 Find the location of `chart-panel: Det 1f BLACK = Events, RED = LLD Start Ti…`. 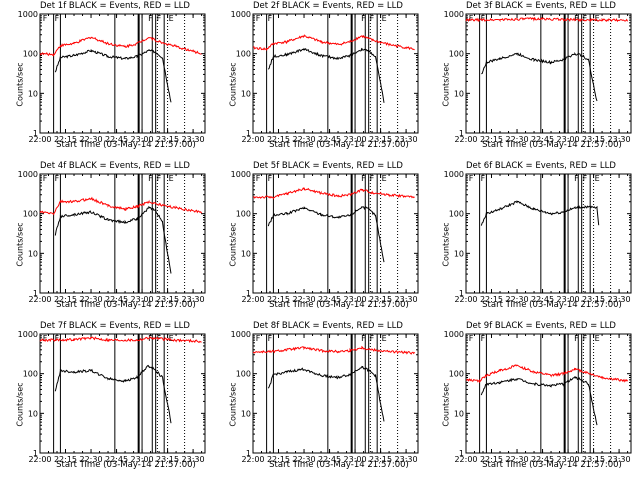

chart-panel: Det 1f BLACK = Events, RED = LLD Start Ti… is located at coordinates (106, 80).